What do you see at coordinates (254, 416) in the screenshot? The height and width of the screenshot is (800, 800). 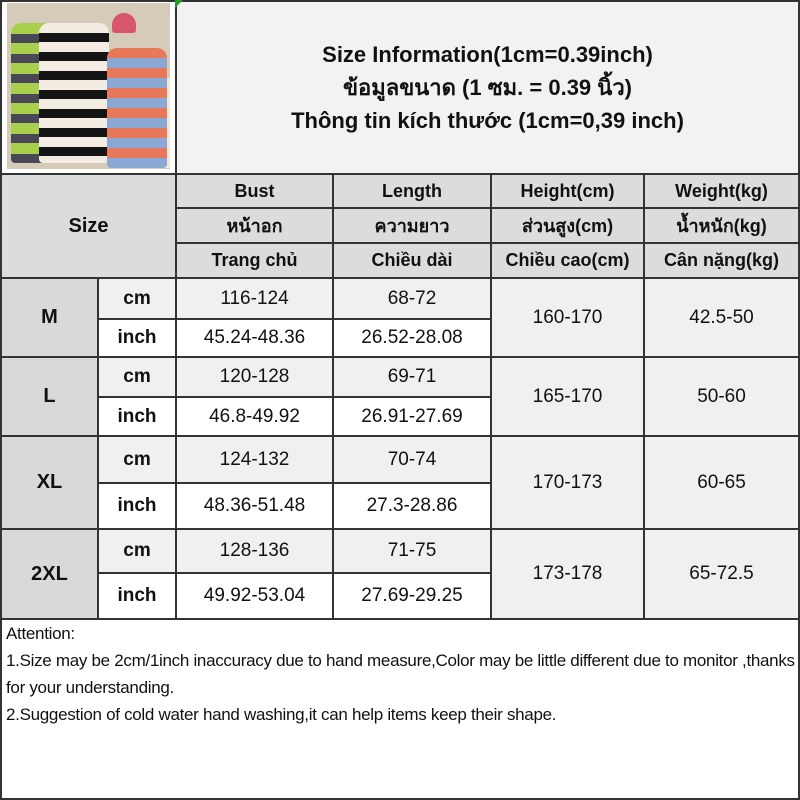 I see `bust-inch: 46.8-49.92` at bounding box center [254, 416].